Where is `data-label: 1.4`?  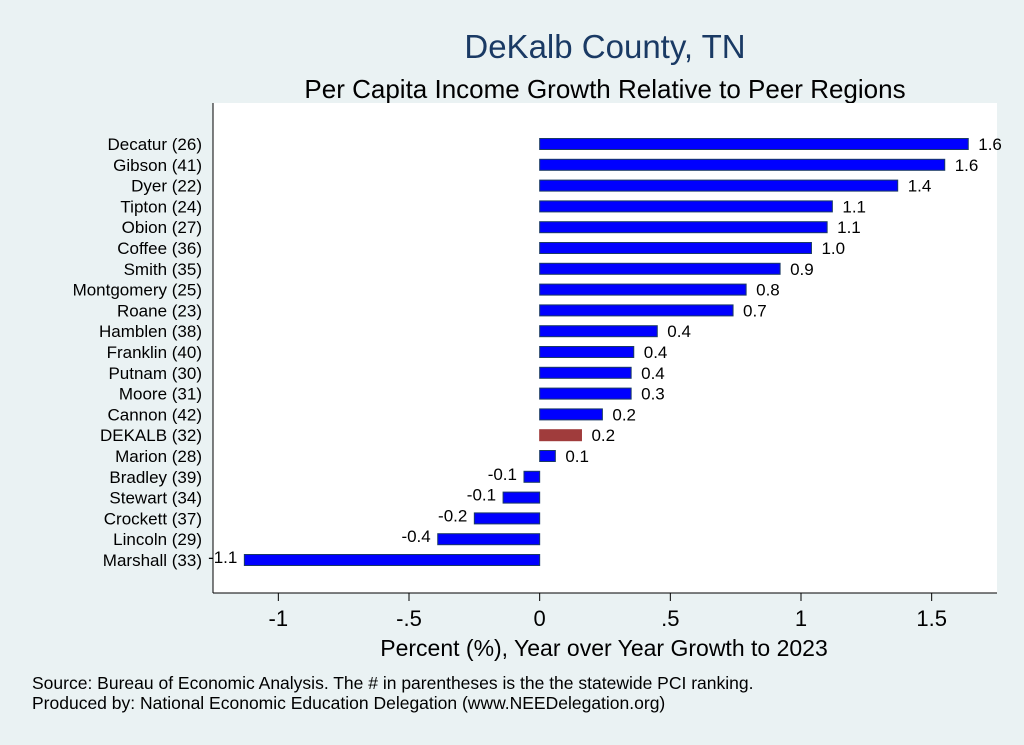
data-label: 1.4 is located at coordinates (920, 186).